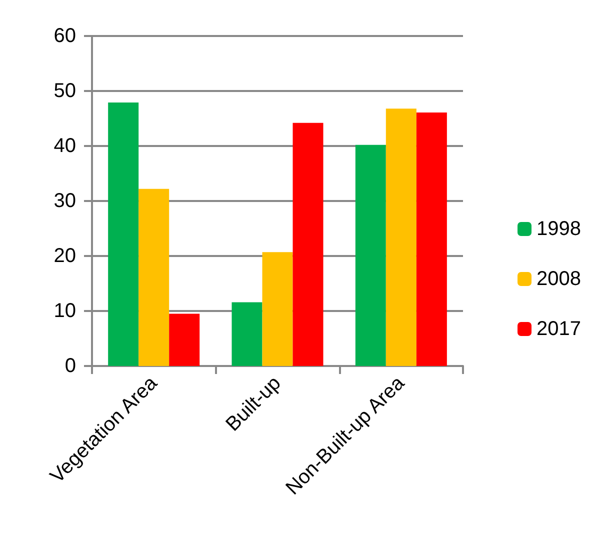 The image size is (608, 558). What do you see at coordinates (559, 229) in the screenshot?
I see `legend-label: 1998` at bounding box center [559, 229].